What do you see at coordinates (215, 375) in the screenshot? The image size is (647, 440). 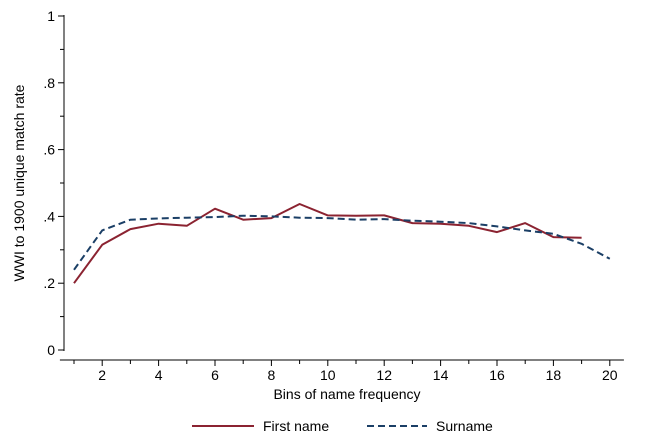 I see `x-tick-label: 6` at bounding box center [215, 375].